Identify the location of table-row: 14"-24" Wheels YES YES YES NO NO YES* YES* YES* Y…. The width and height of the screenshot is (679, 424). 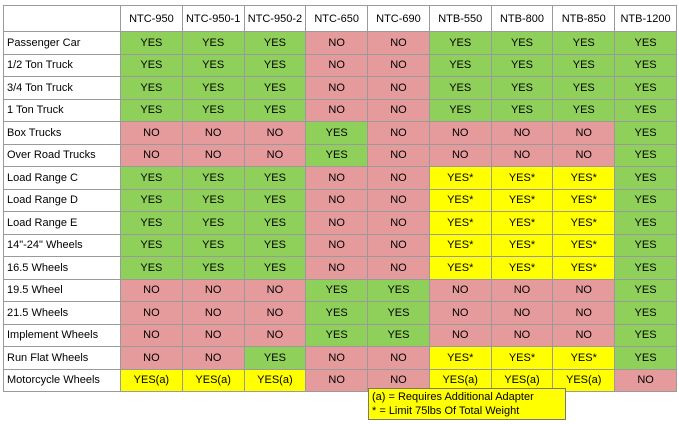
(340, 245).